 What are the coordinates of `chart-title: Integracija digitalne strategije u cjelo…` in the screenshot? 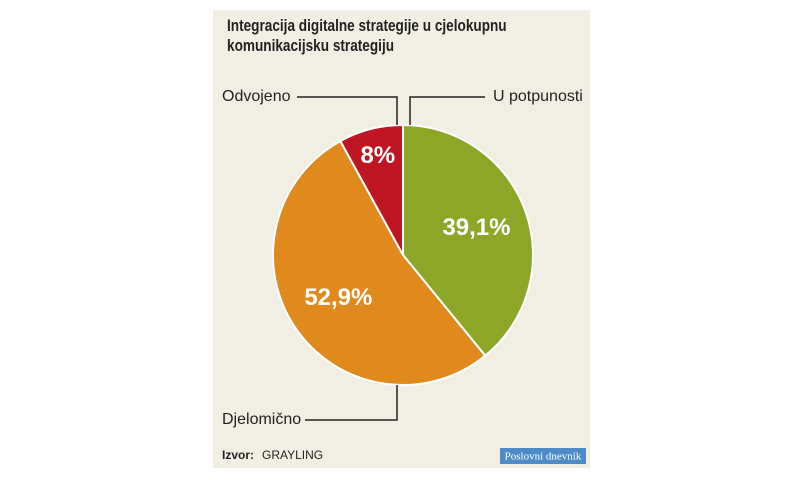 It's located at (367, 35).